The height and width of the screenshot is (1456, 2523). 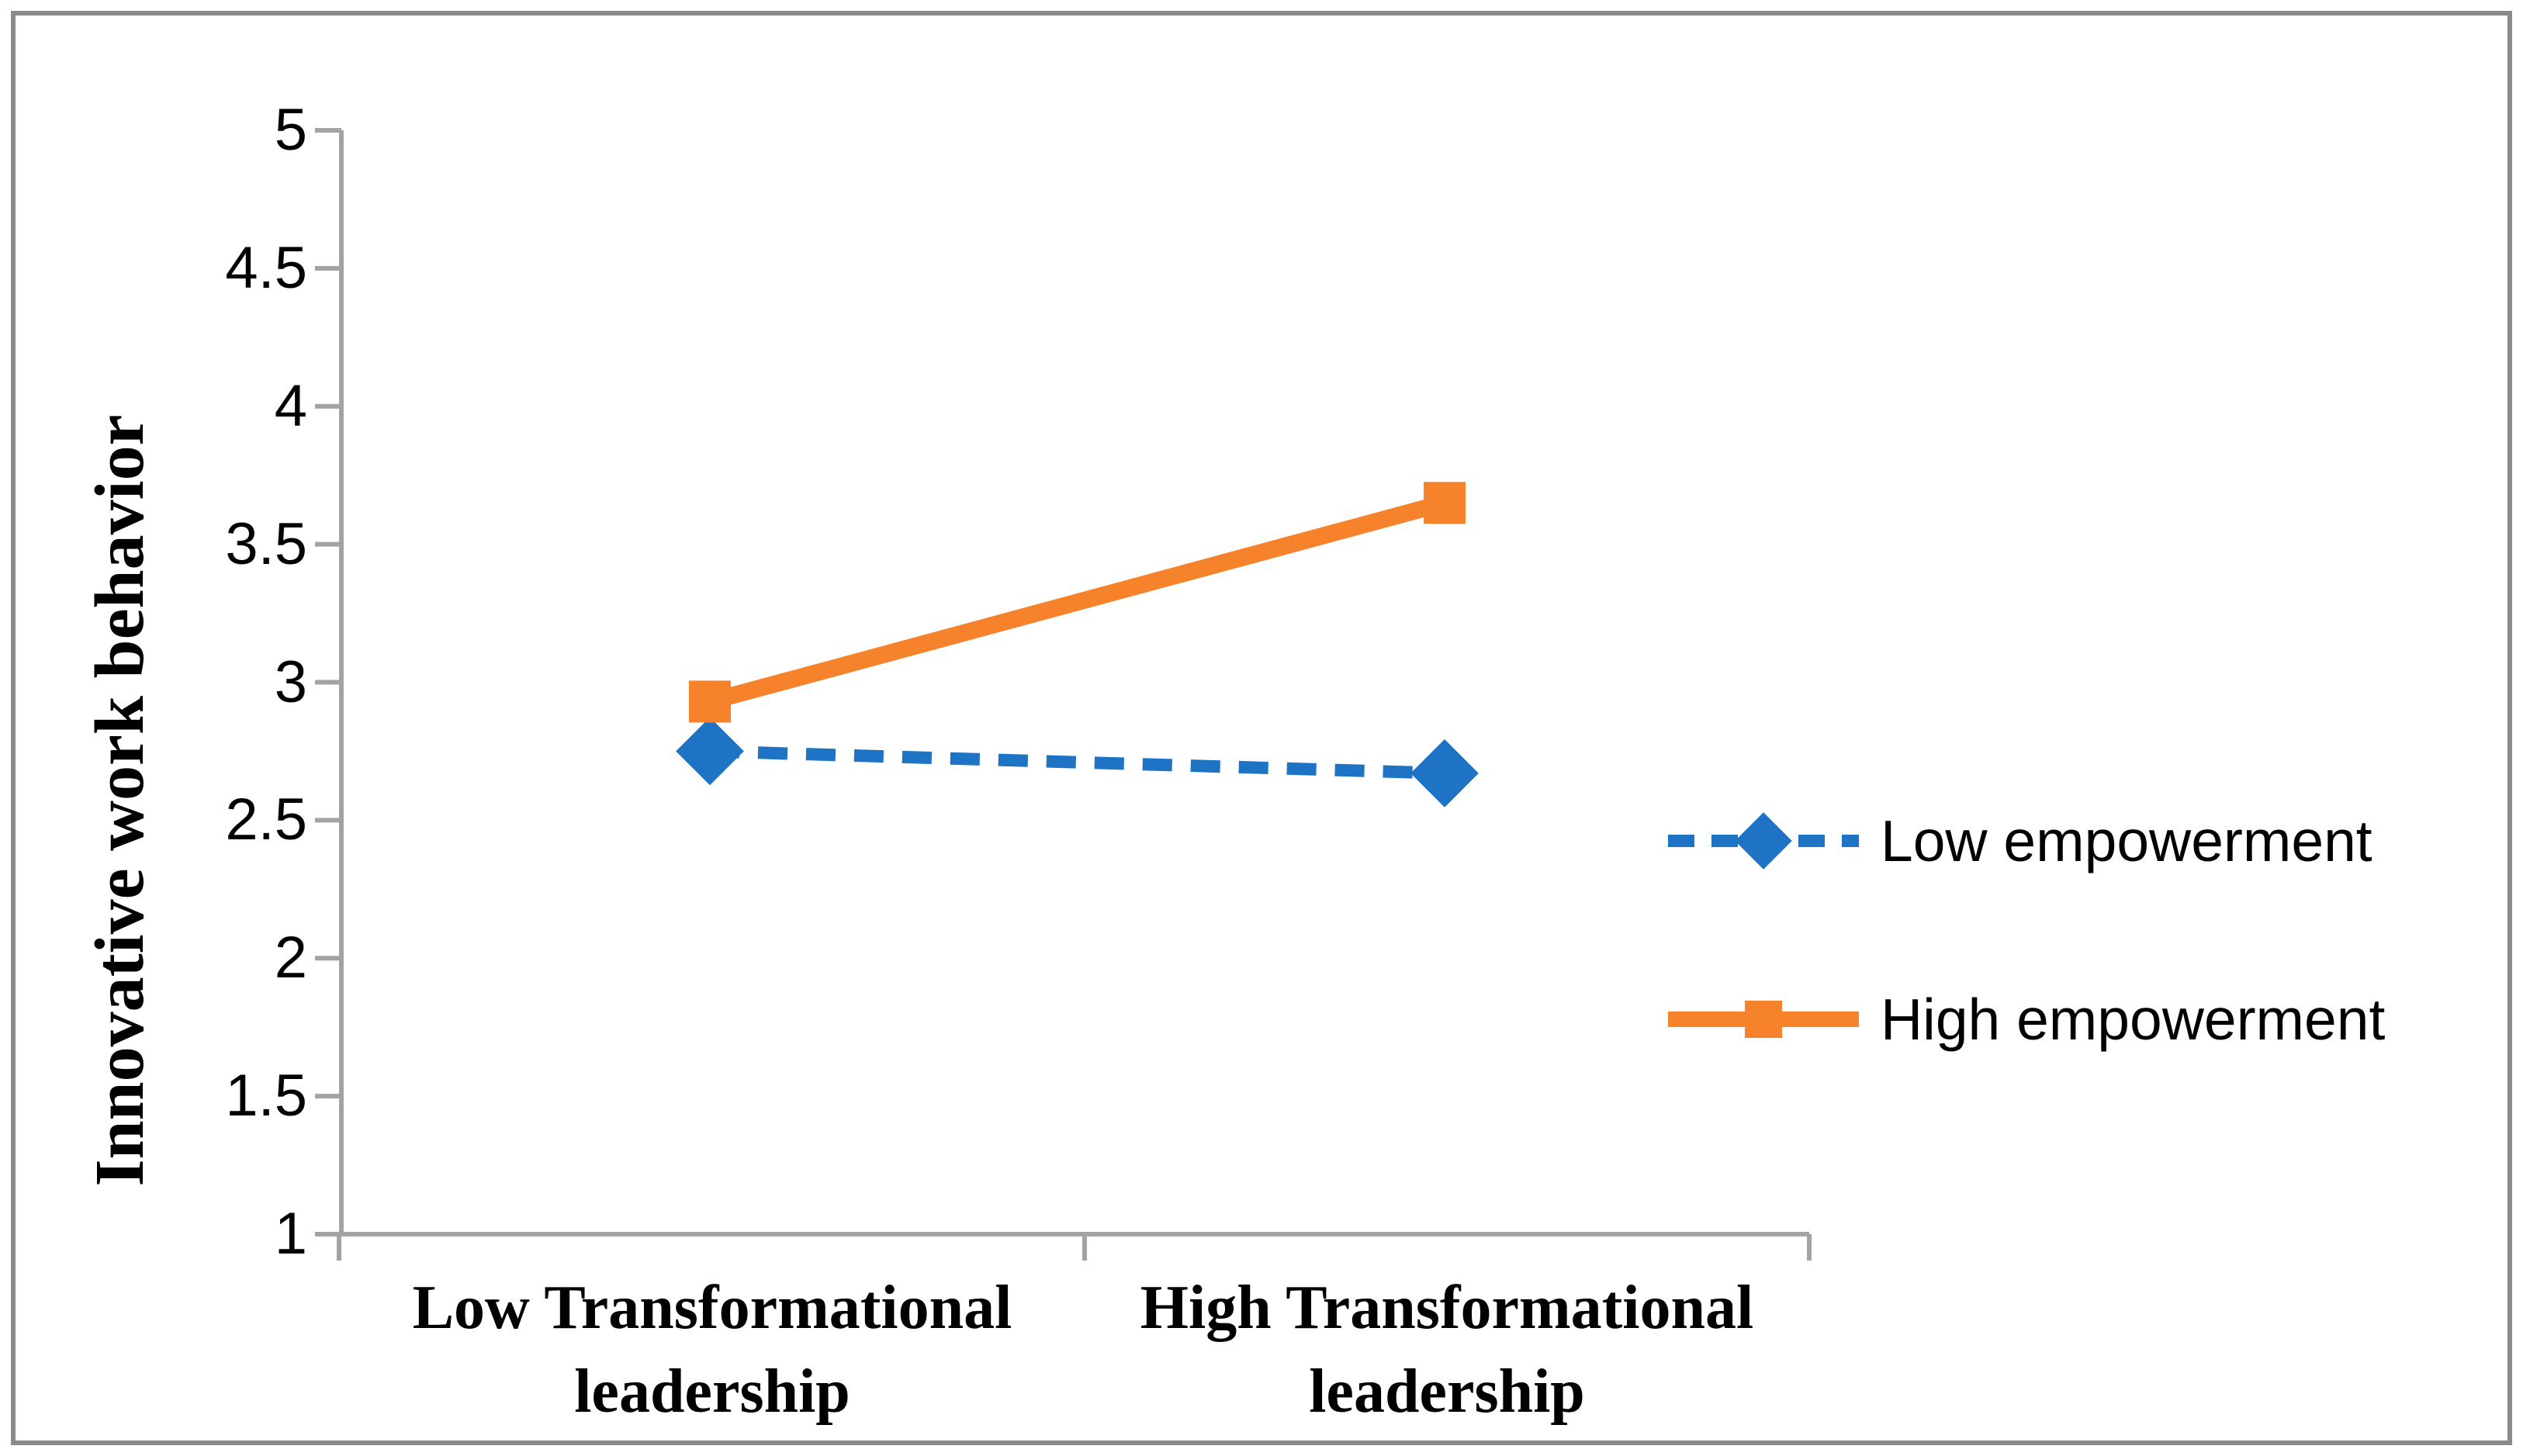 What do you see at coordinates (291, 130) in the screenshot?
I see `y-tick-label: 5` at bounding box center [291, 130].